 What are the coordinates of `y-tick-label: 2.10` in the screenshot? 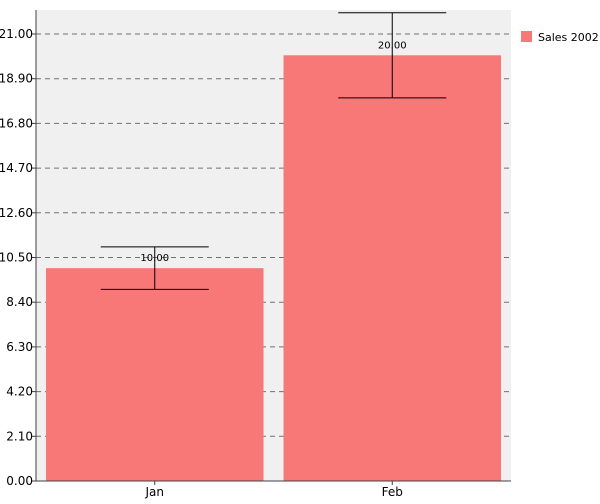 It's located at (19, 436).